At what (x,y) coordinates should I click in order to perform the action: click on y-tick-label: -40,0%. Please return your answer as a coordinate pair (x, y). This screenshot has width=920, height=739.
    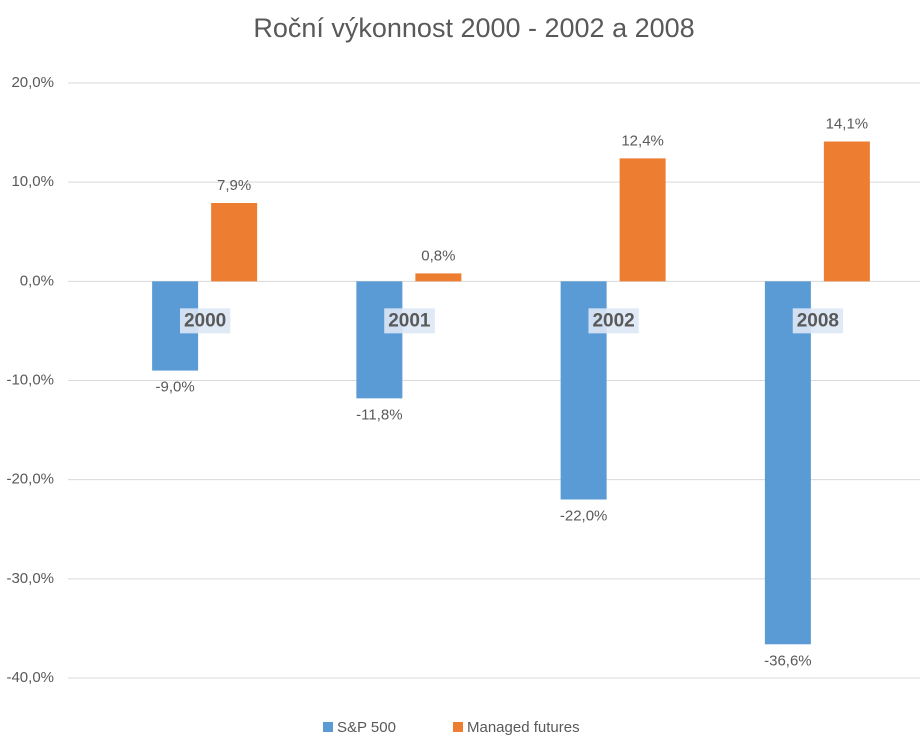
    Looking at the image, I should click on (30, 677).